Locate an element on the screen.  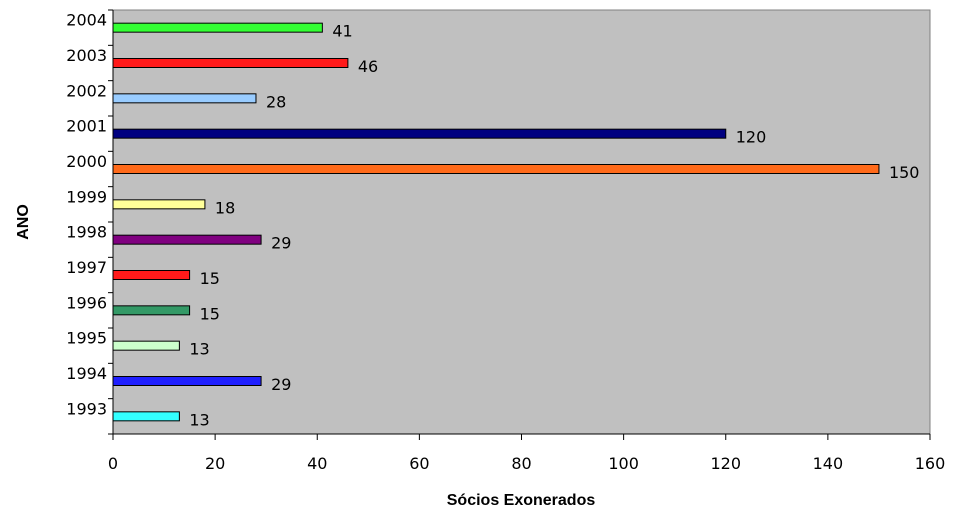
bar-1994 is located at coordinates (187, 381).